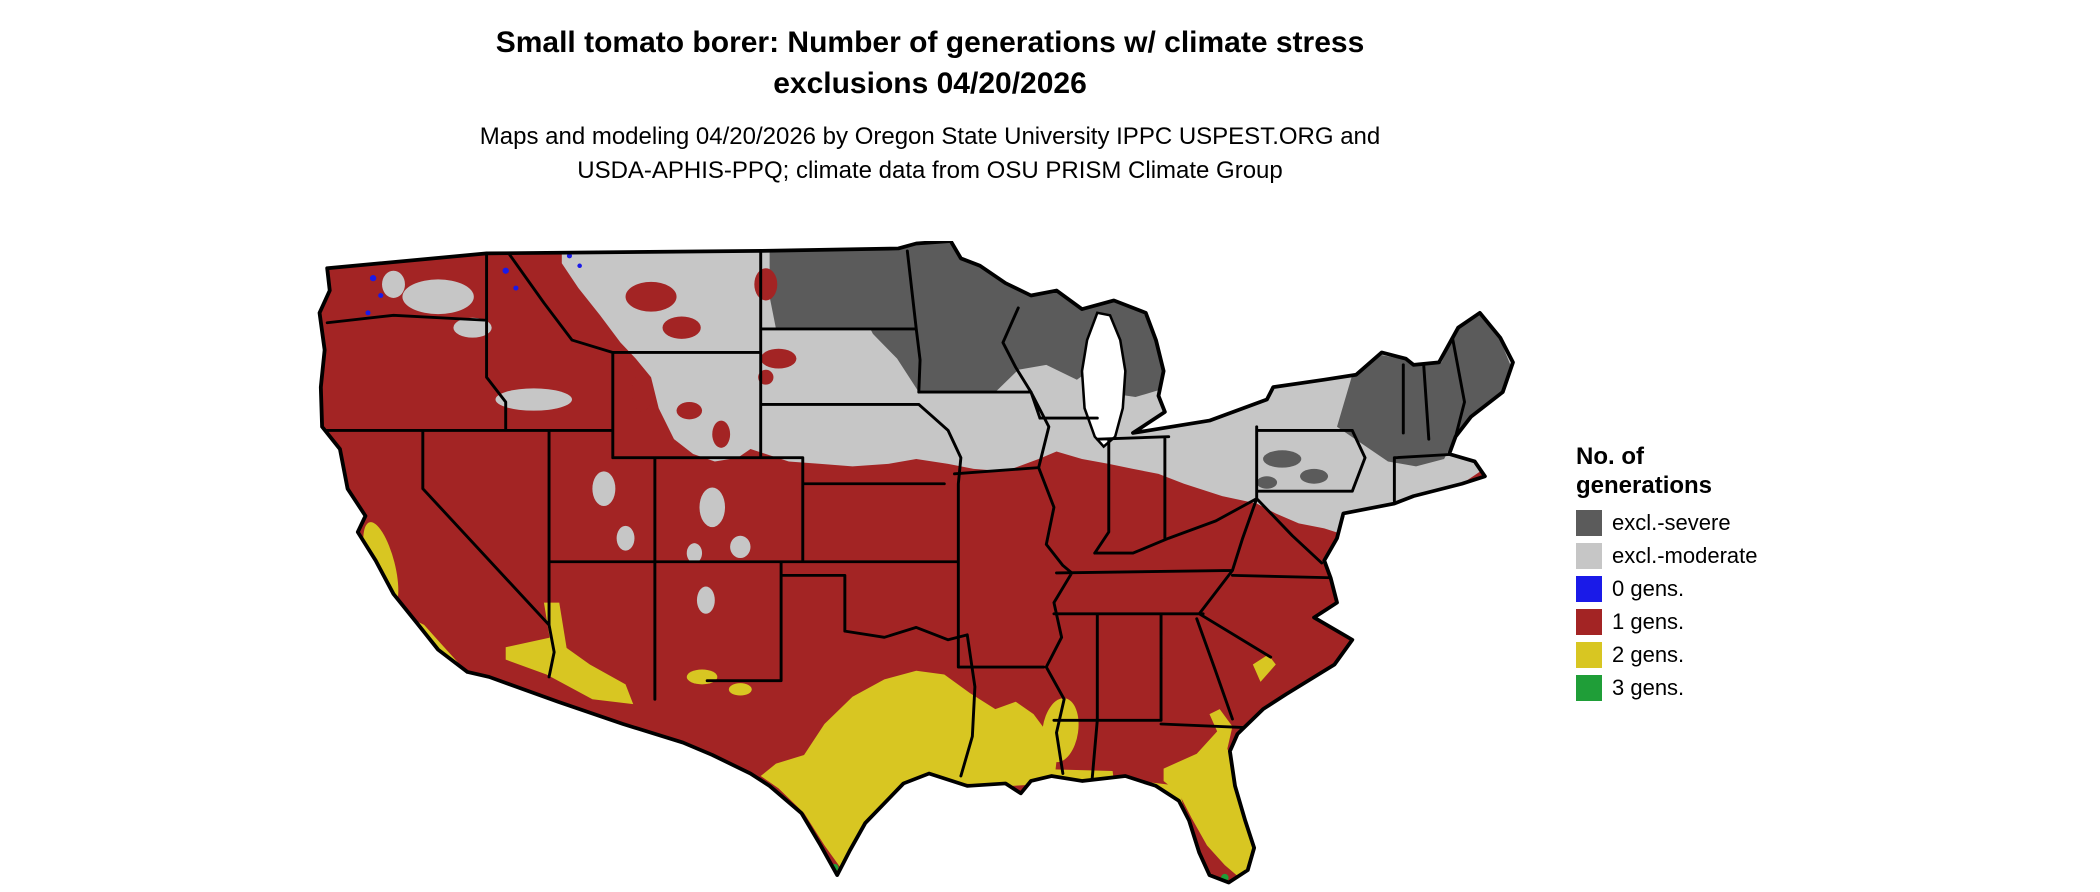 This screenshot has width=2100, height=892. What do you see at coordinates (1035, 873) in the screenshot?
I see `region-3-gens` at bounding box center [1035, 873].